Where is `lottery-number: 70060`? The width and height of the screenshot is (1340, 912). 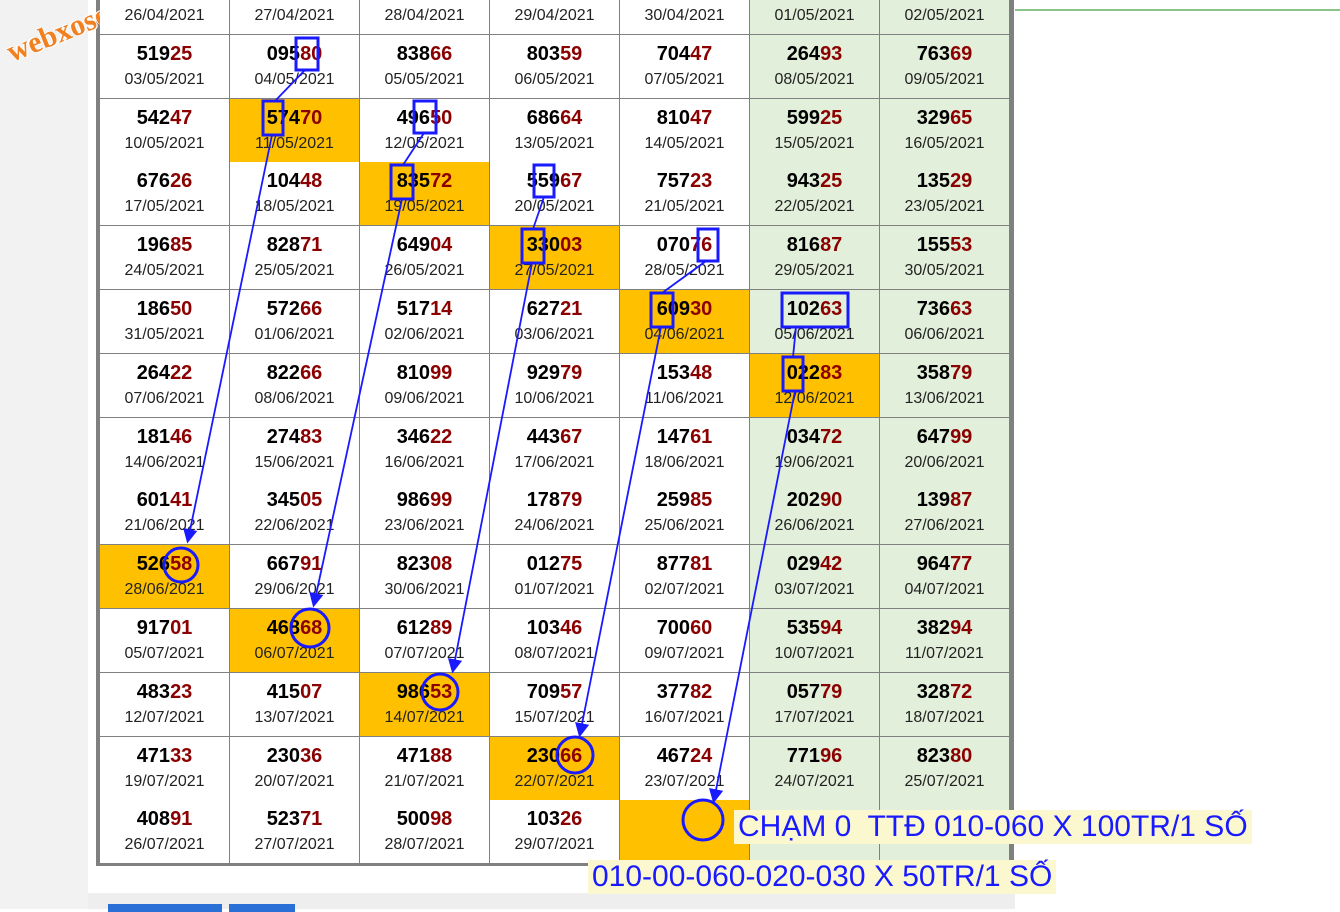 lottery-number: 70060 is located at coordinates (684, 628).